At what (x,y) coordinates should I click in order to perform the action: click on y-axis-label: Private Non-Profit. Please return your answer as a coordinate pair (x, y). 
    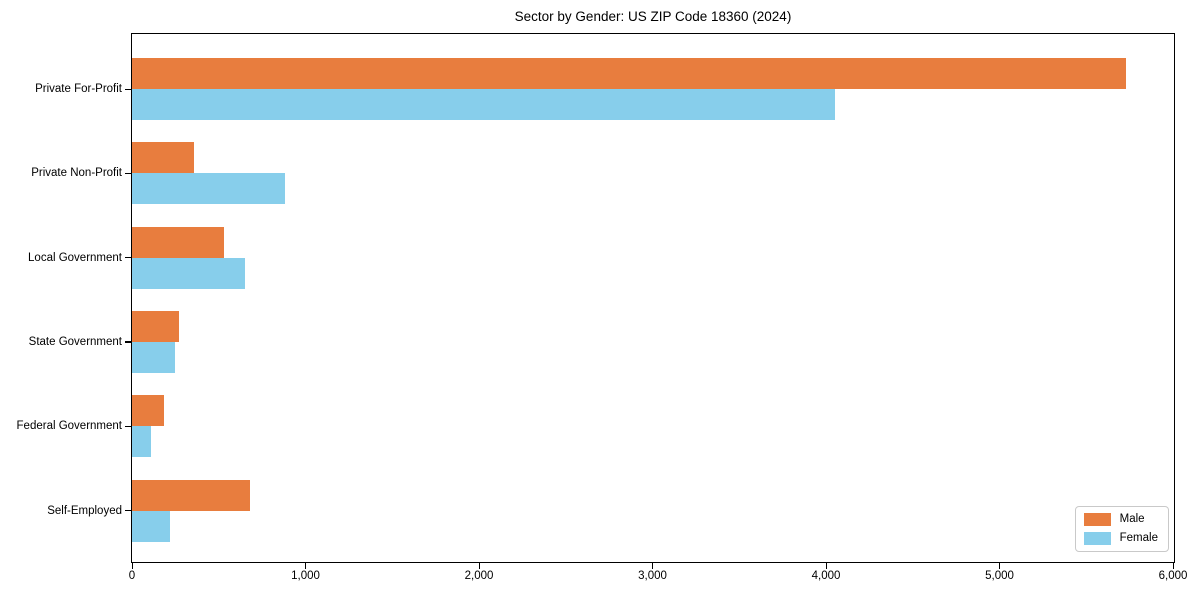
    Looking at the image, I should click on (76, 173).